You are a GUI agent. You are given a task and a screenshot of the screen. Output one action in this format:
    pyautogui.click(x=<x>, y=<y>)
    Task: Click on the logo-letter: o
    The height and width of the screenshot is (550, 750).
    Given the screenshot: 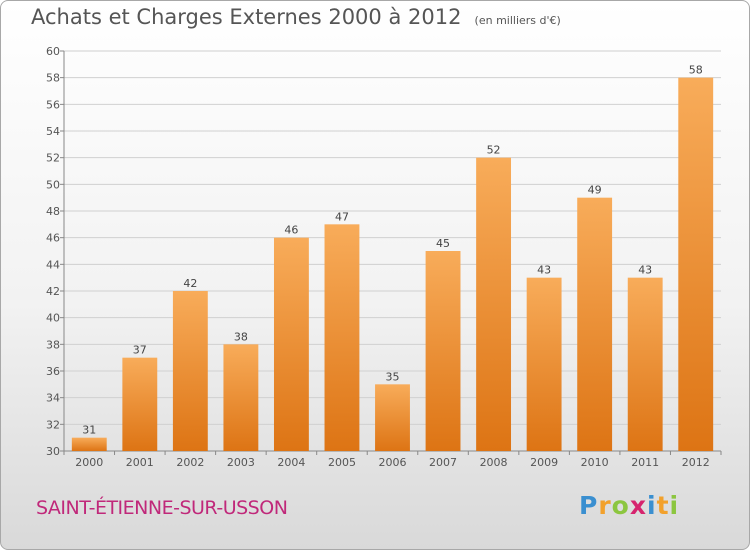 What is the action you would take?
    pyautogui.click(x=620, y=505)
    